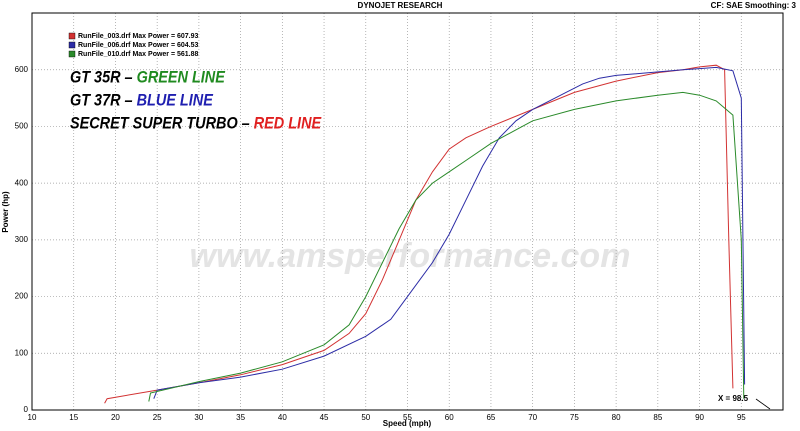 This screenshot has width=800, height=431. I want to click on y-tick-label: 300, so click(22, 239).